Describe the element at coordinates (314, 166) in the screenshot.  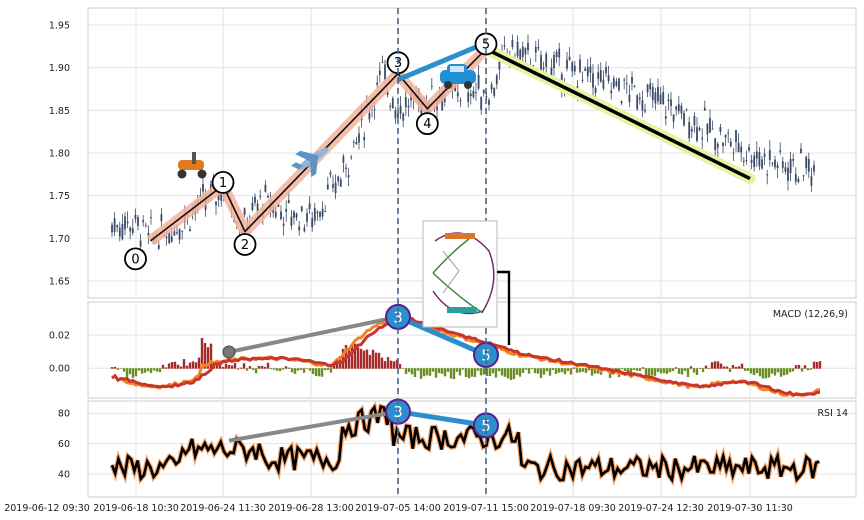
I see `airplane-wing` at that location.